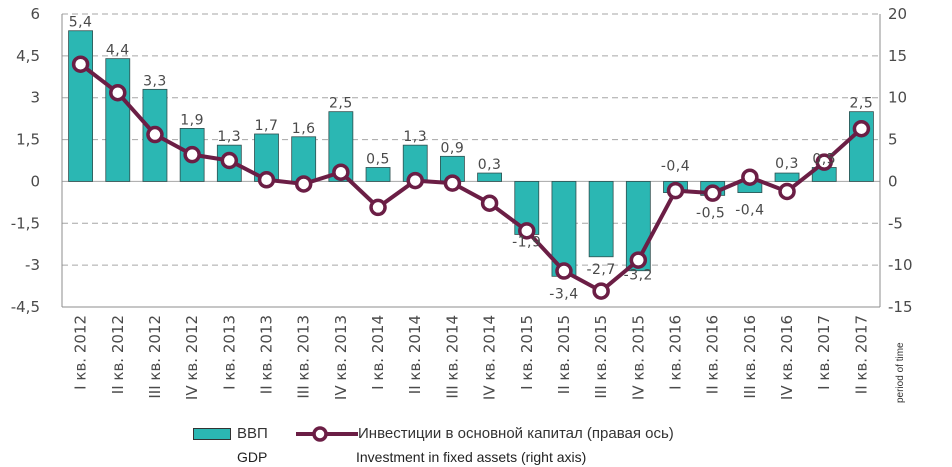 Image resolution: width=952 pixels, height=467 pixels. Describe the element at coordinates (713, 354) in the screenshot. I see `category-label: II кв. 2016` at that location.